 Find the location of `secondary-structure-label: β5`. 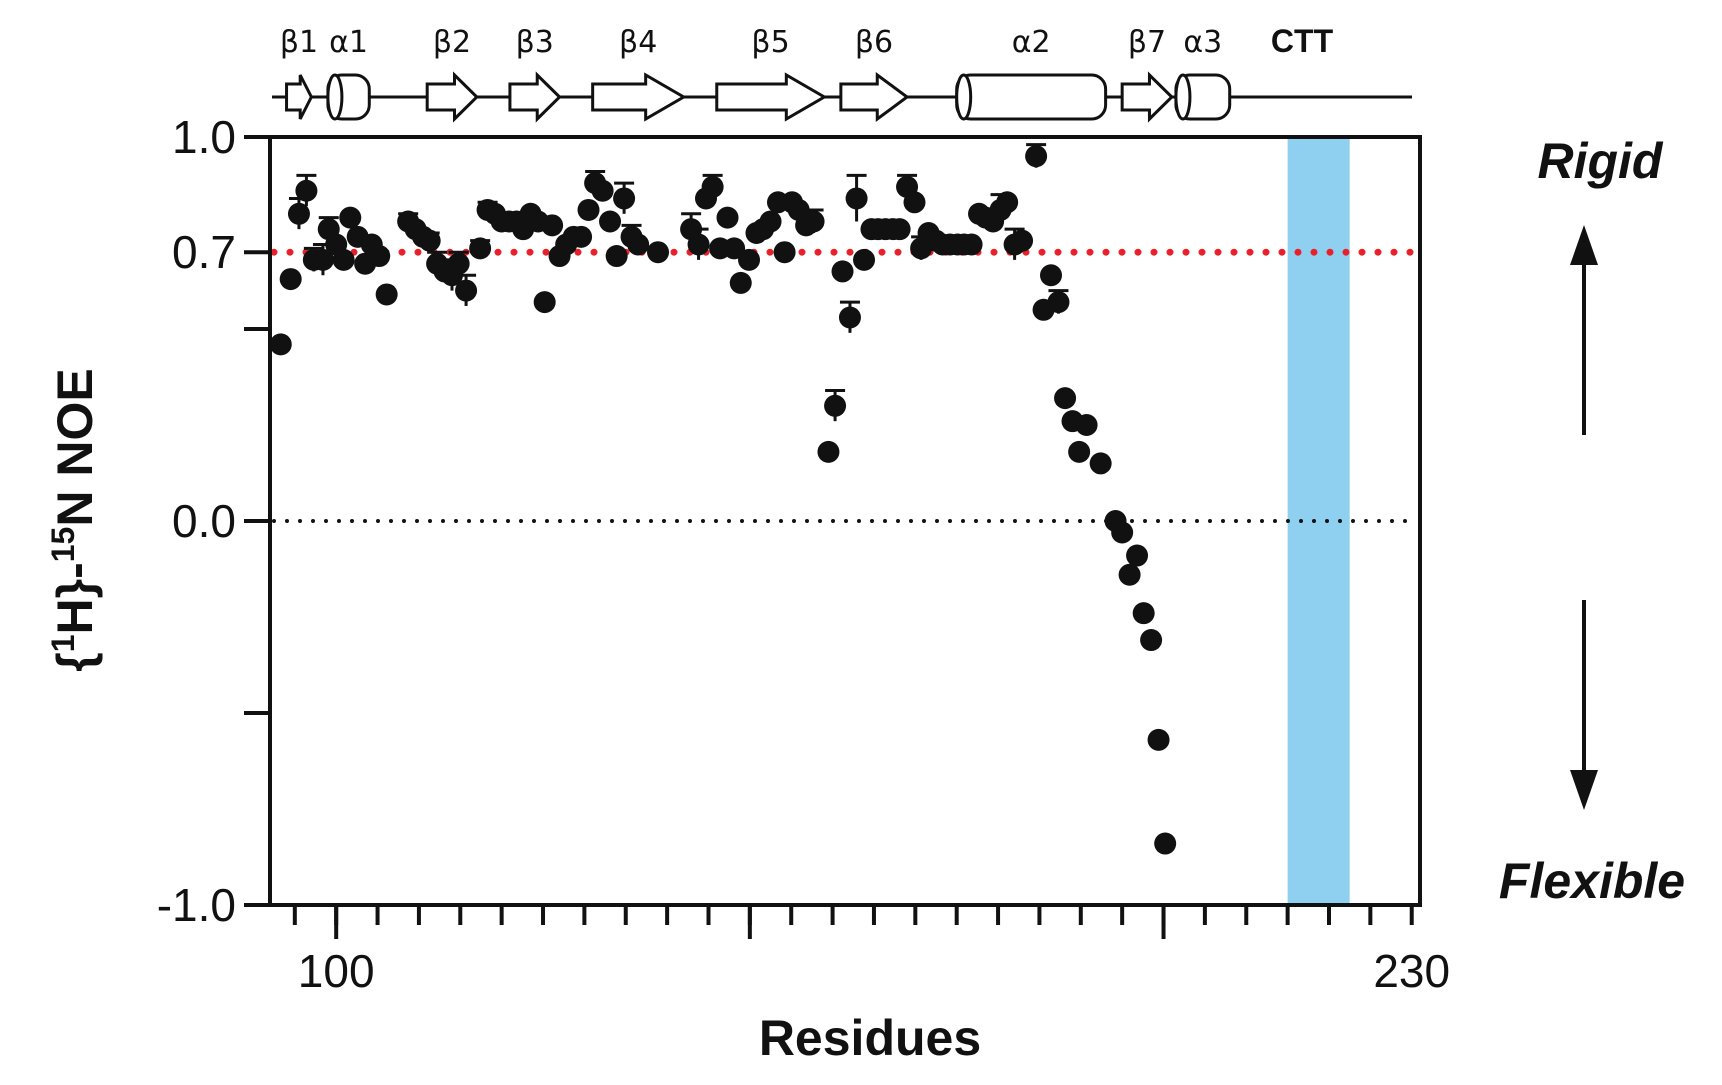

secondary-structure-label: β5 is located at coordinates (770, 42).